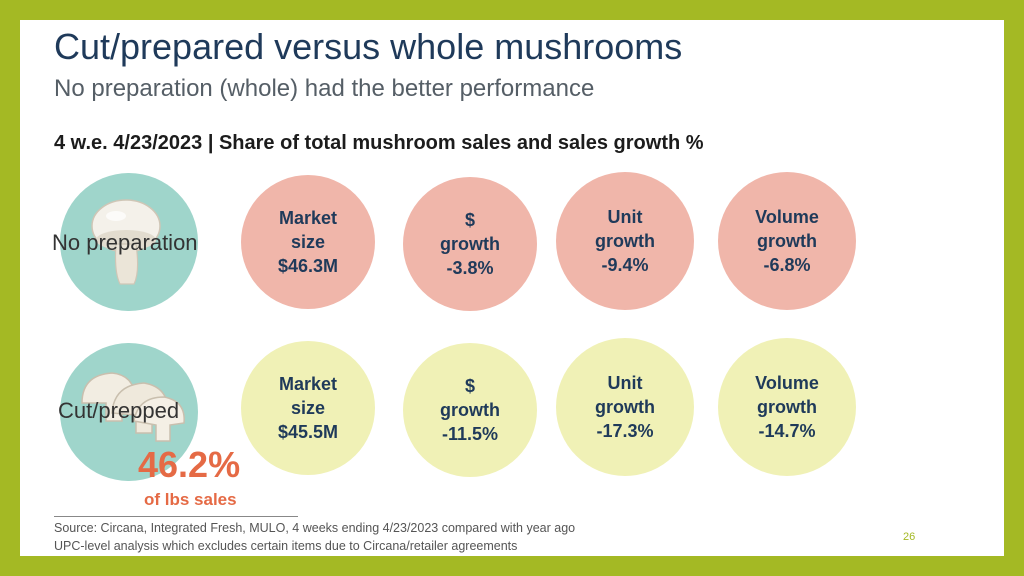 The height and width of the screenshot is (576, 1024). Describe the element at coordinates (909, 537) in the screenshot. I see `page-number: 26` at that location.